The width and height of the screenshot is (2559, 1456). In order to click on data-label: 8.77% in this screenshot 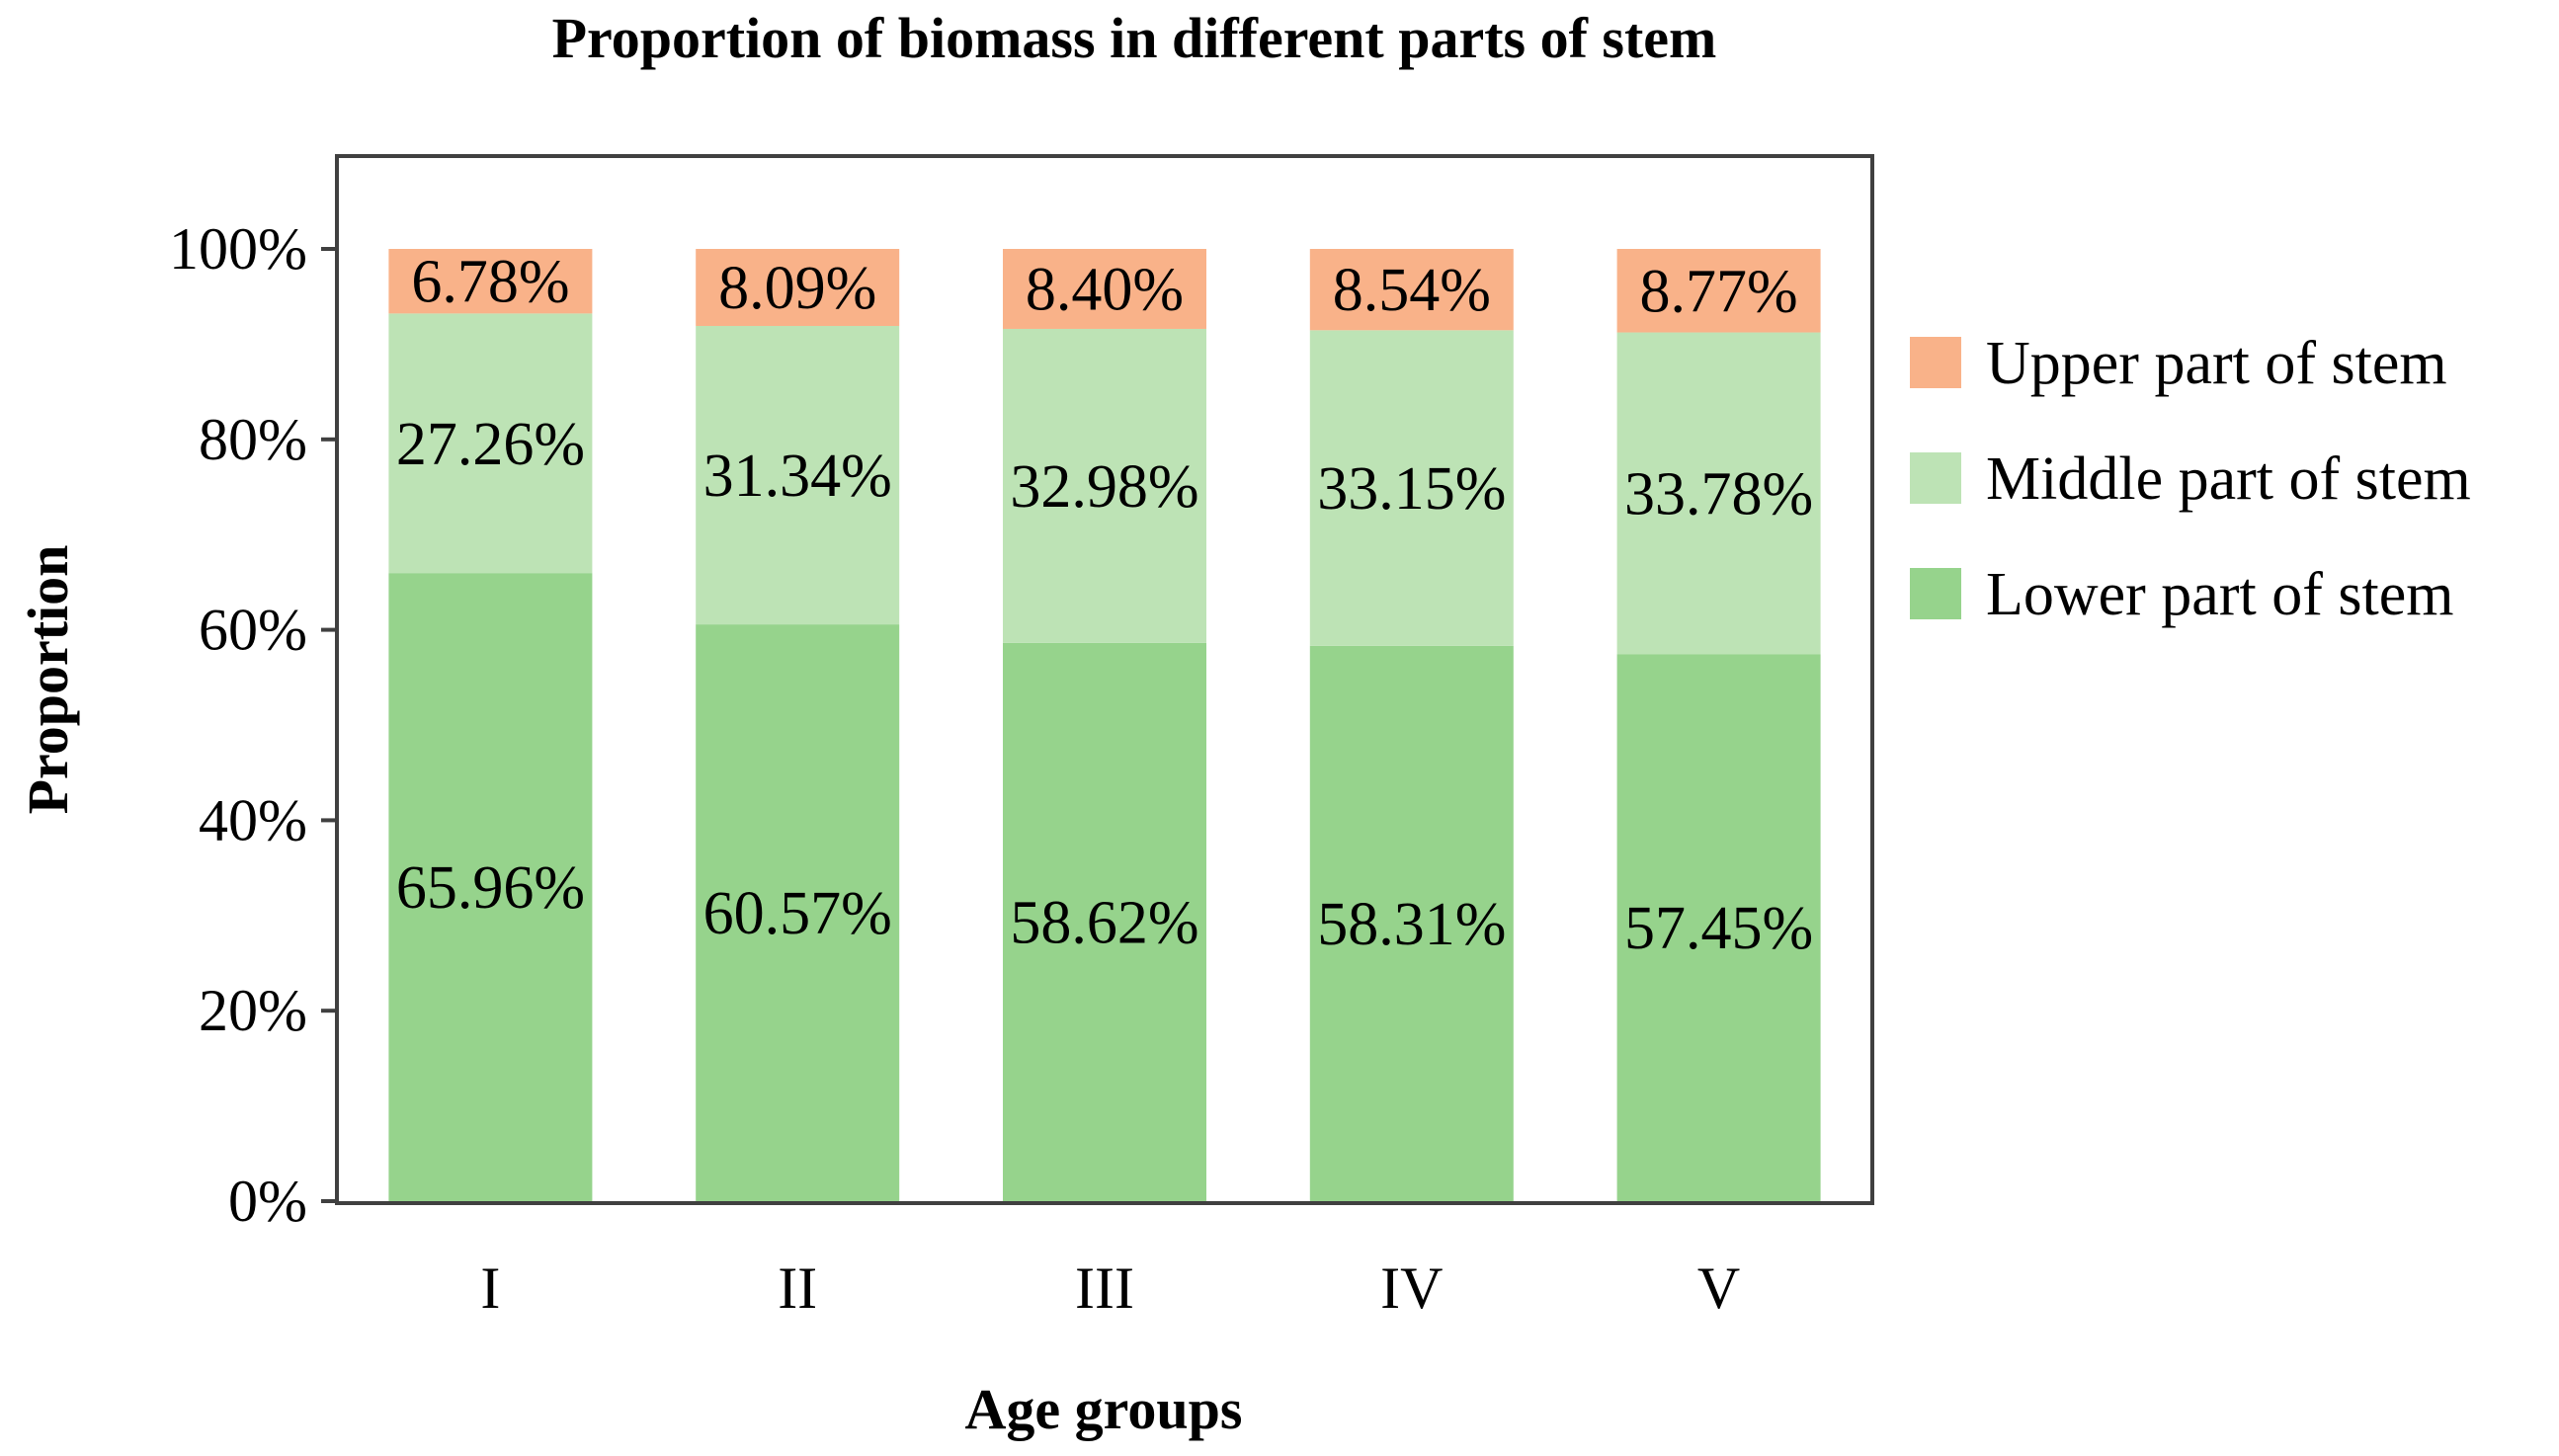, I will do `click(1719, 291)`.